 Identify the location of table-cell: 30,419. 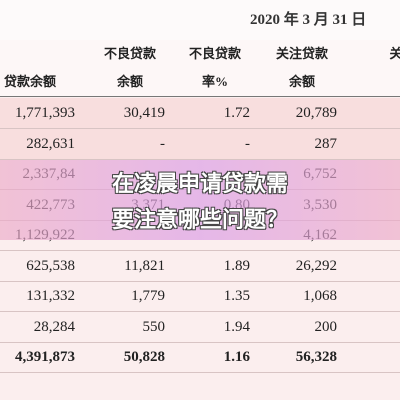
(144, 113).